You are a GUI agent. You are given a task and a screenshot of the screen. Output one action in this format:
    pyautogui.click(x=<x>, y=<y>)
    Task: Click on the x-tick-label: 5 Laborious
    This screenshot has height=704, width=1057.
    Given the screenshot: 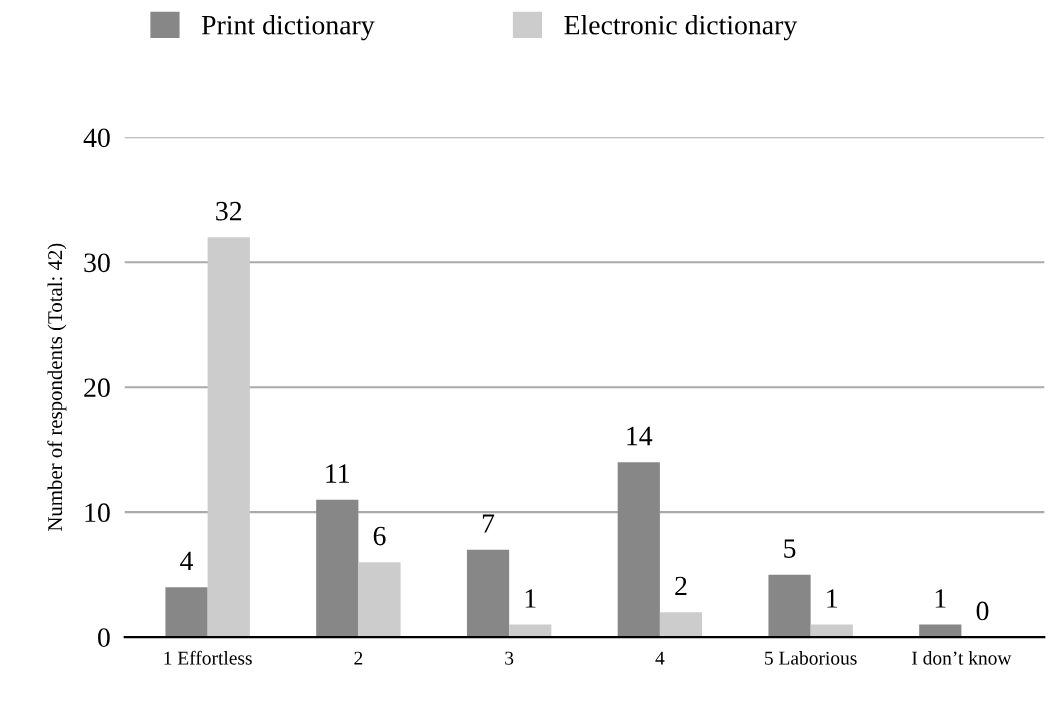 What is the action you would take?
    pyautogui.click(x=811, y=658)
    